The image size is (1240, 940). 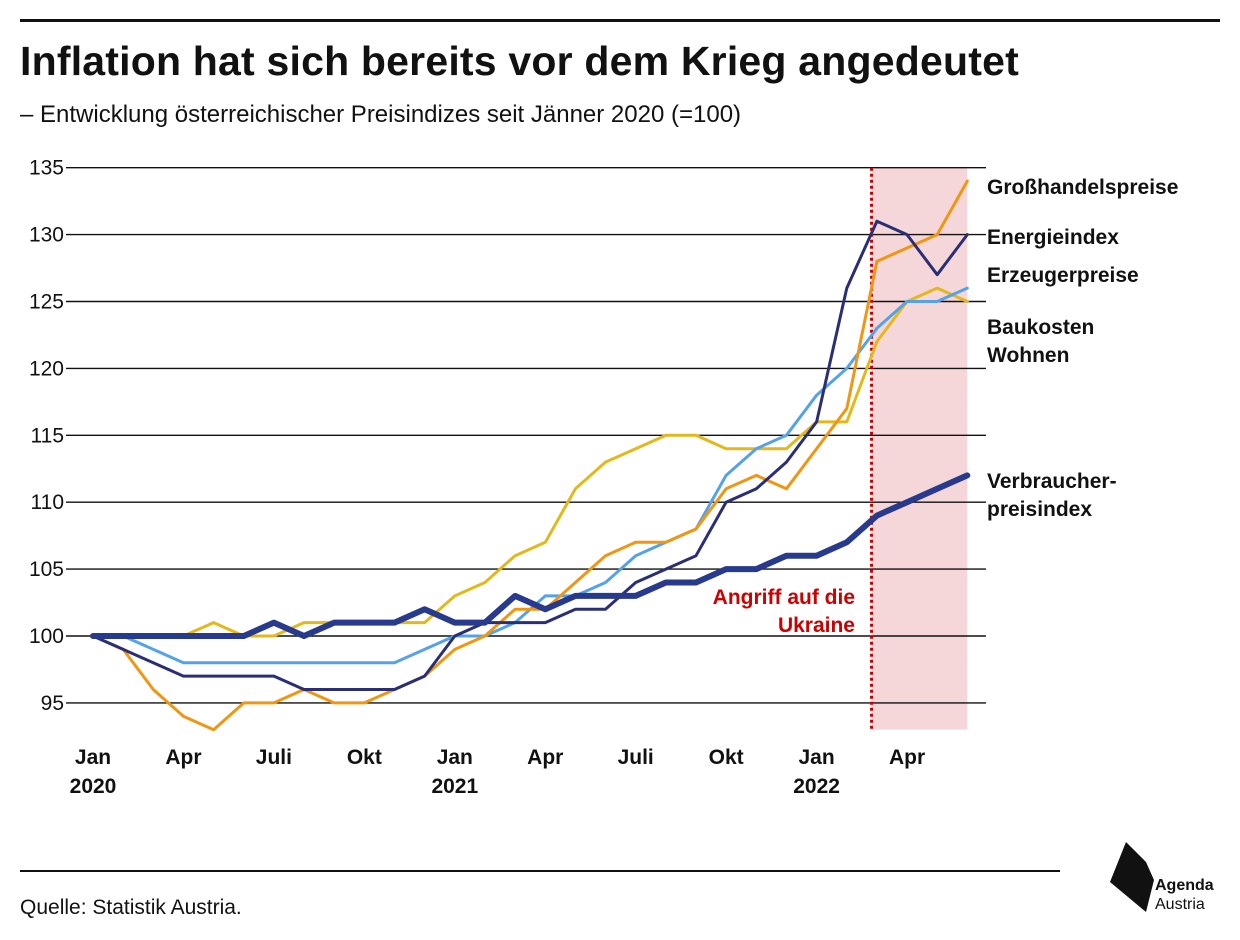 I want to click on y-tick-label-135: 135, so click(x=46, y=168).